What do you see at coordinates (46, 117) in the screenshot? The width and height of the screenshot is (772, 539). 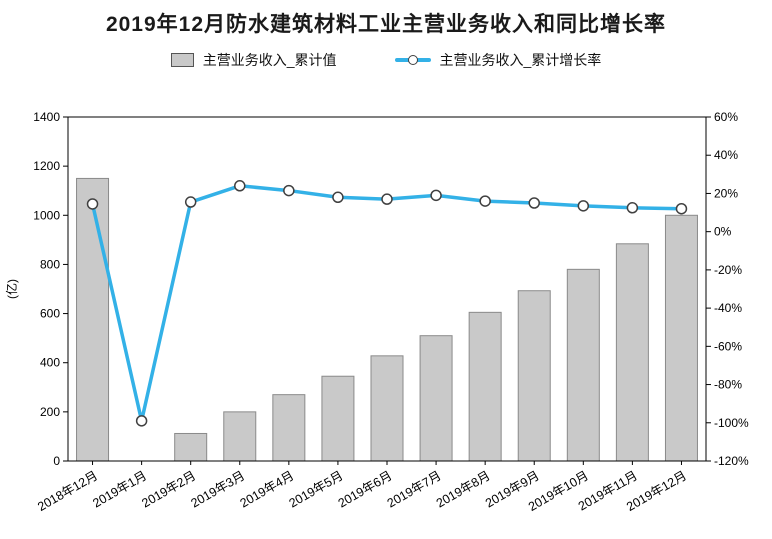 I see `left-tick-label: 1400` at bounding box center [46, 117].